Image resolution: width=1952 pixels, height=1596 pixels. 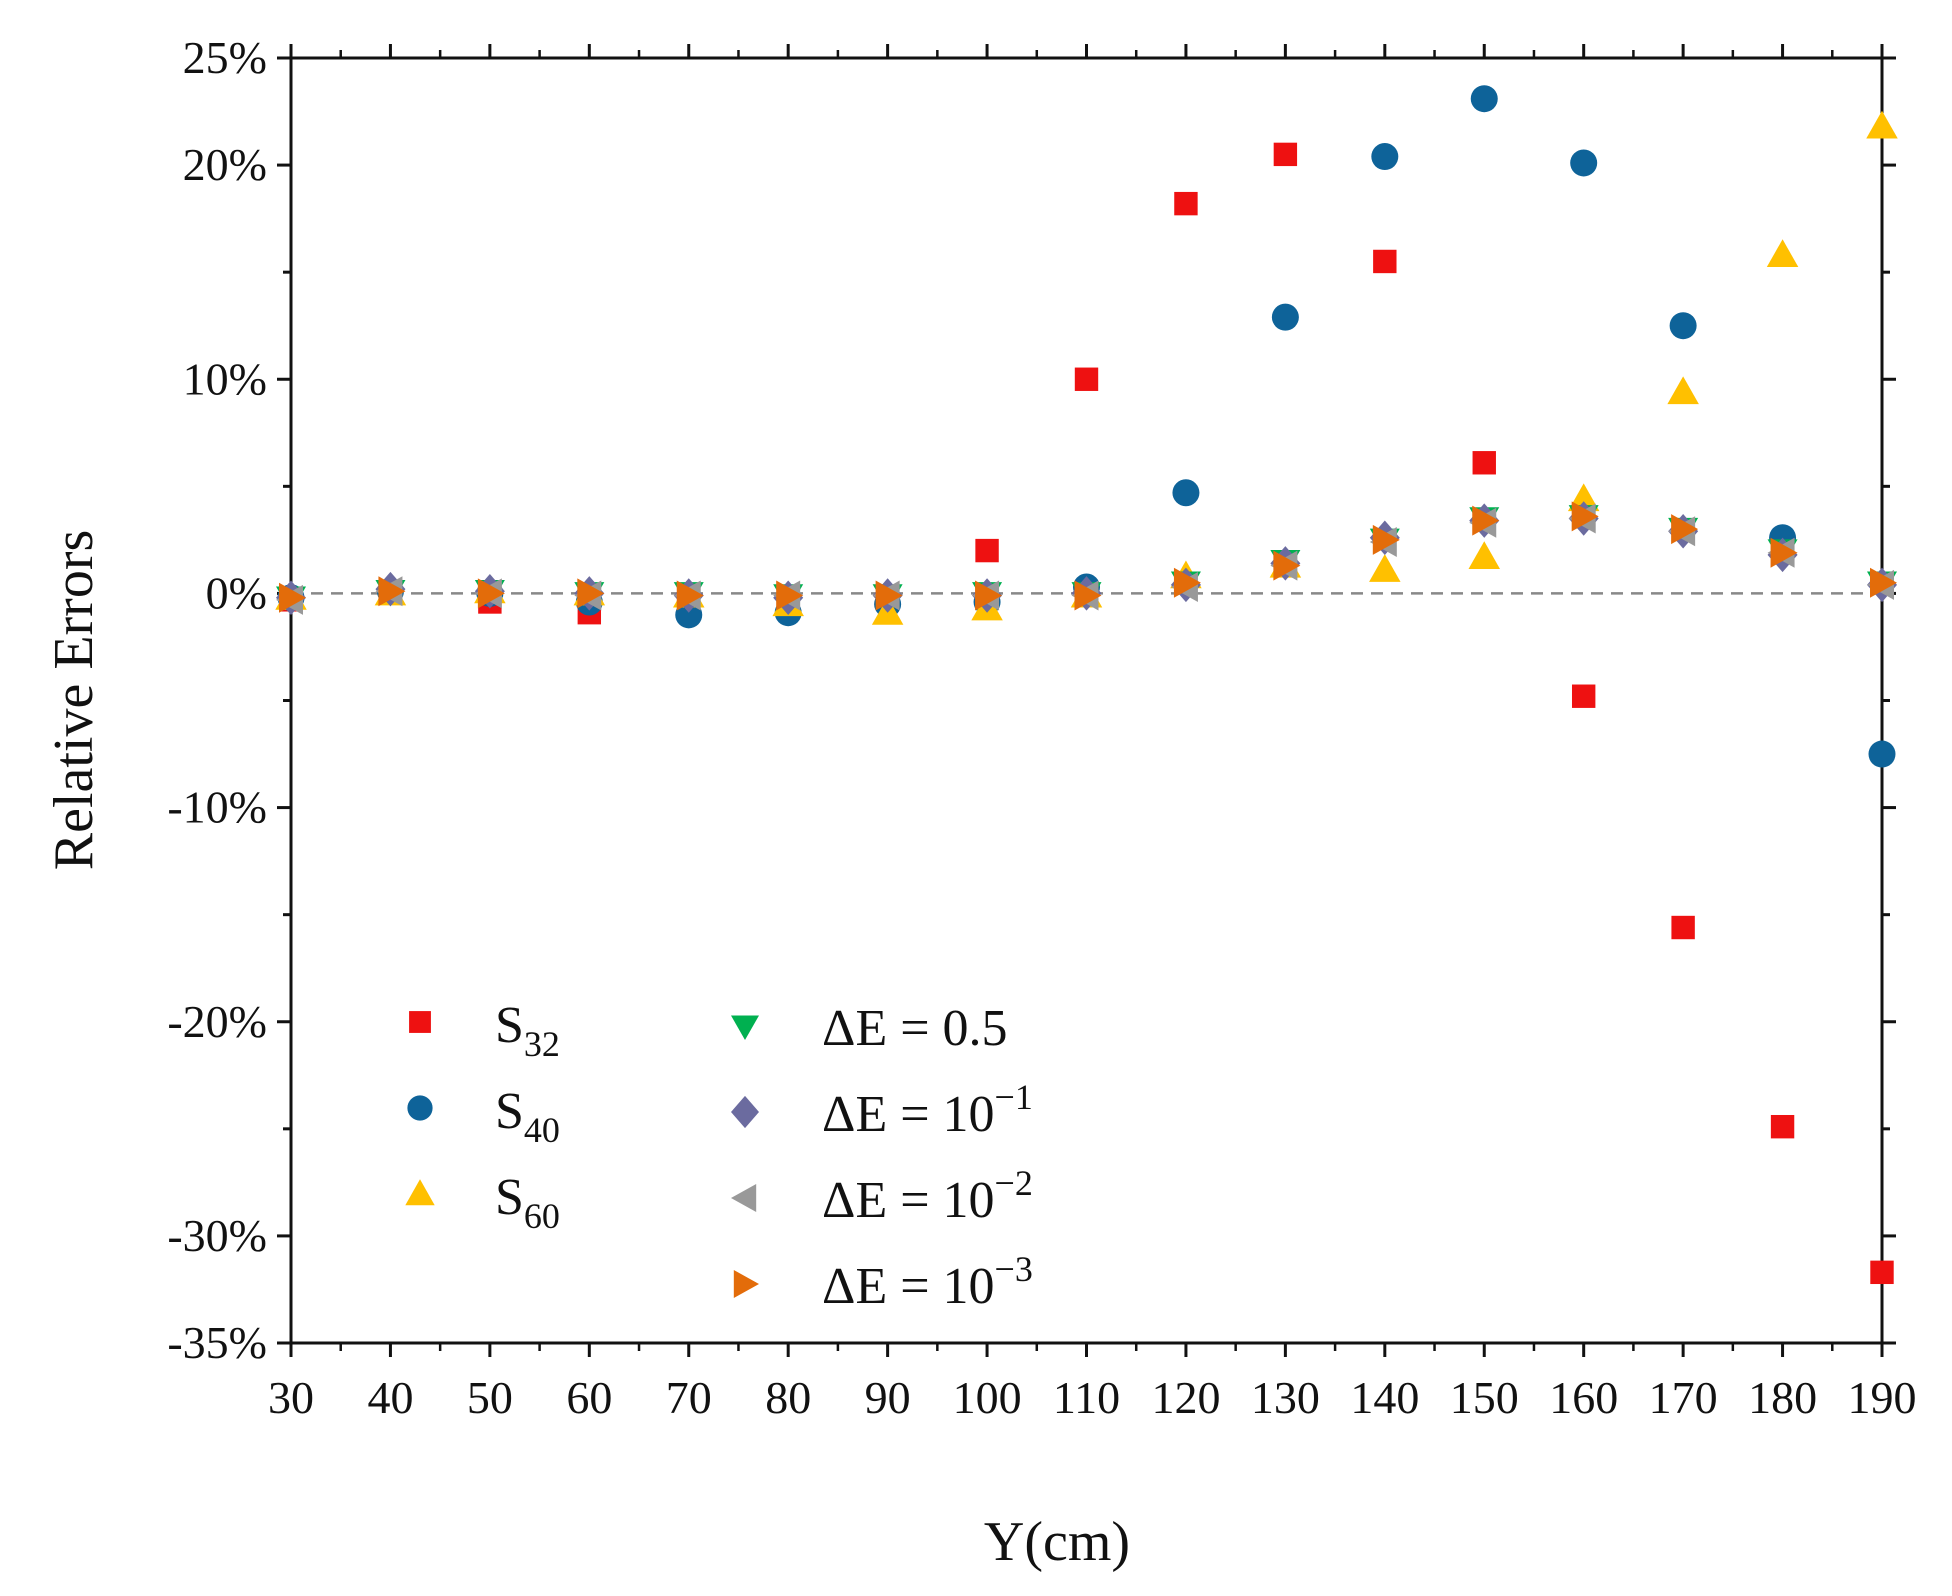 What do you see at coordinates (217, 807) in the screenshot?
I see `y-tick-label: -10%` at bounding box center [217, 807].